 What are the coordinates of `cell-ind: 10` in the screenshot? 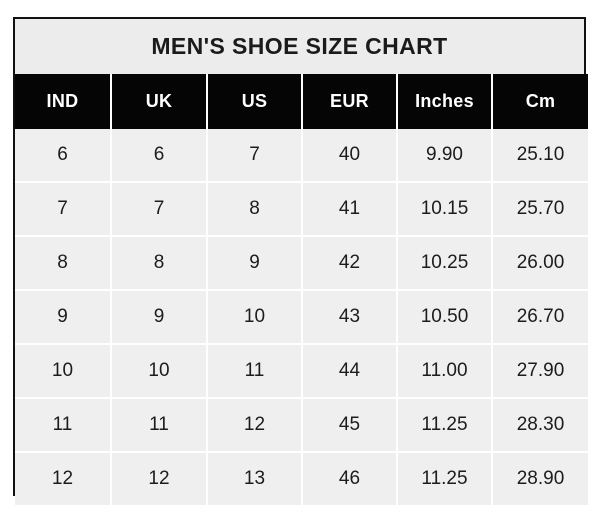 It's located at (63, 371).